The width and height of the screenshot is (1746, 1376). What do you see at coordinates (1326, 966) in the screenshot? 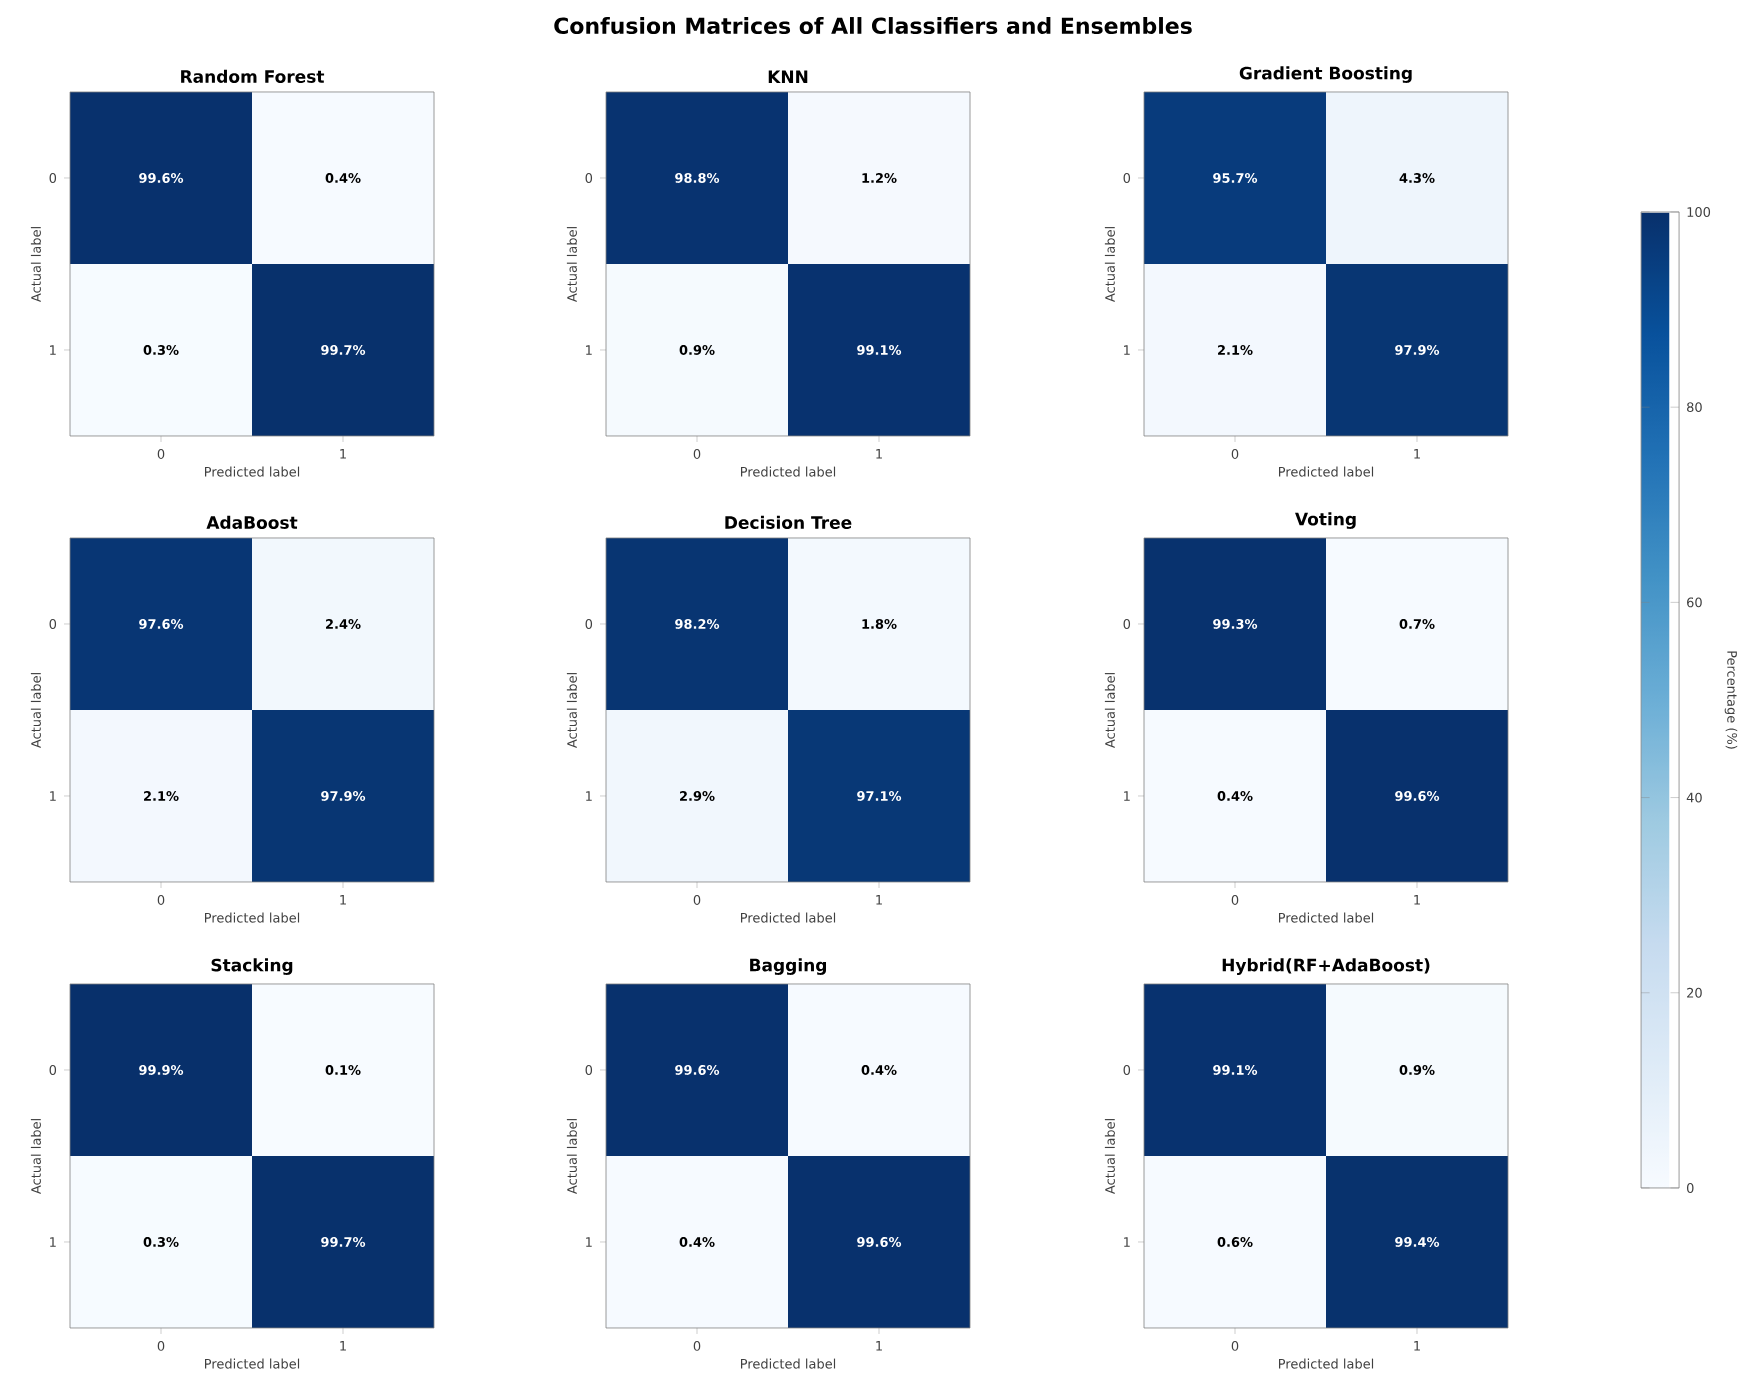
I see `chart-title: Hybrid(RF+AdaBoost)` at bounding box center [1326, 966].